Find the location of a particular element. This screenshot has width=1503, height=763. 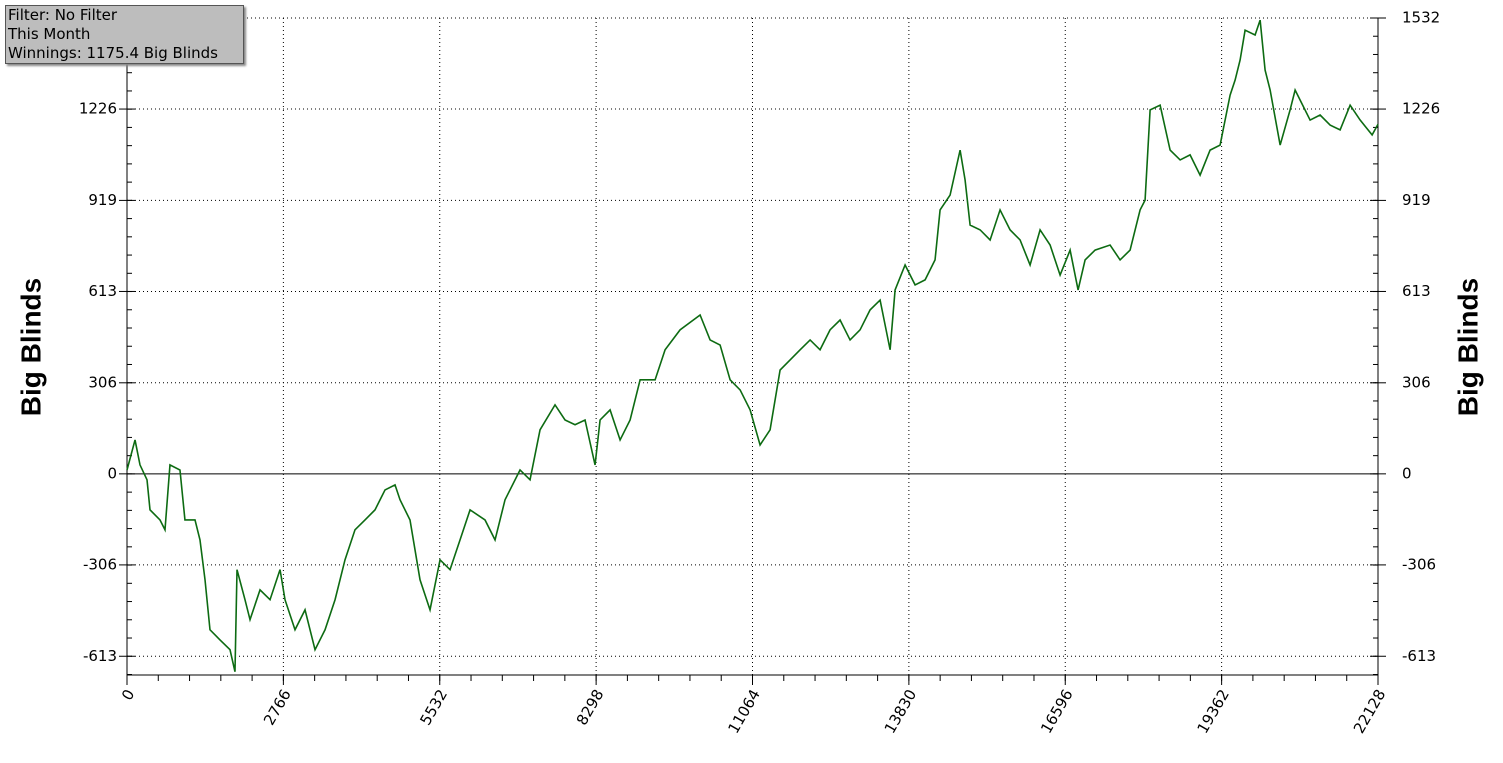

y2-tick-label: 919 is located at coordinates (1416, 200).